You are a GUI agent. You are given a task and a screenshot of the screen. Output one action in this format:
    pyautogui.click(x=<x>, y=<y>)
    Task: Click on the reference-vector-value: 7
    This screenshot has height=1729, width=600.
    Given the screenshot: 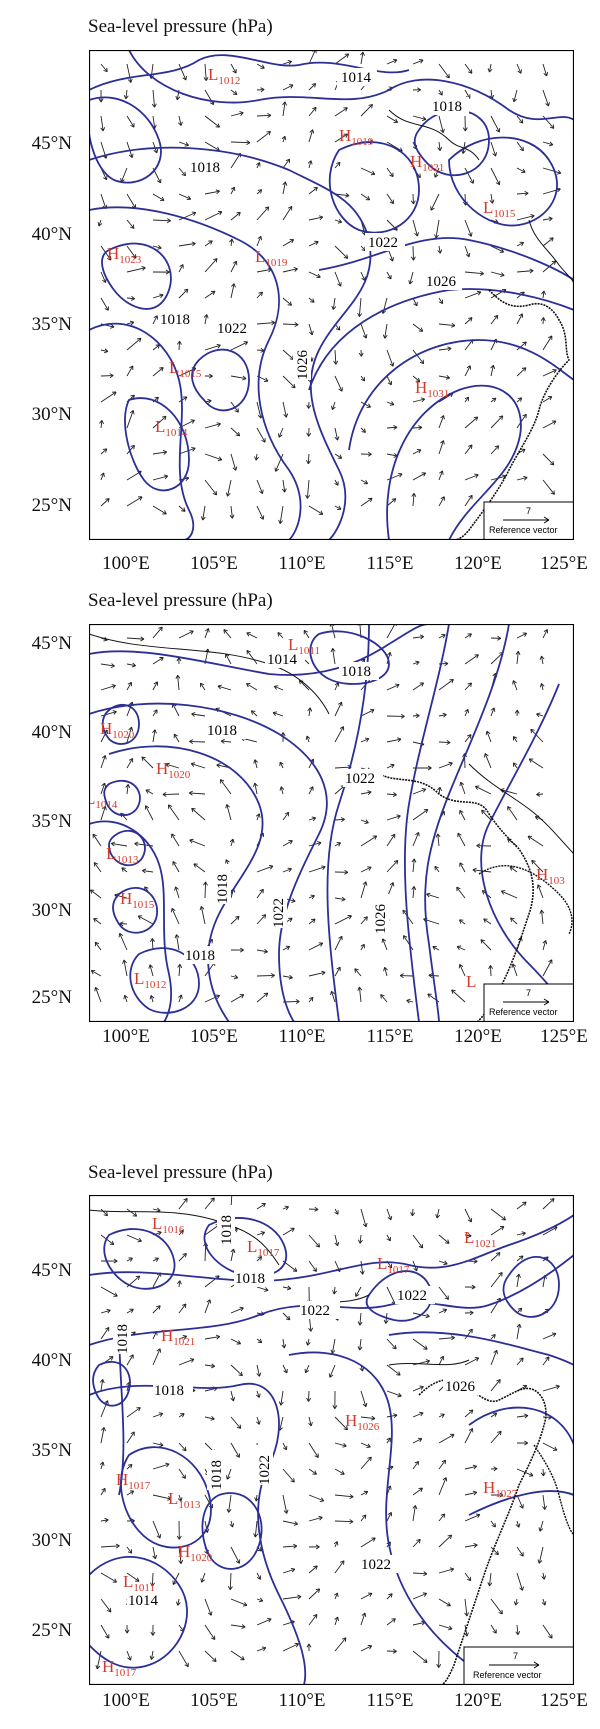 What is the action you would take?
    pyautogui.click(x=515, y=1656)
    